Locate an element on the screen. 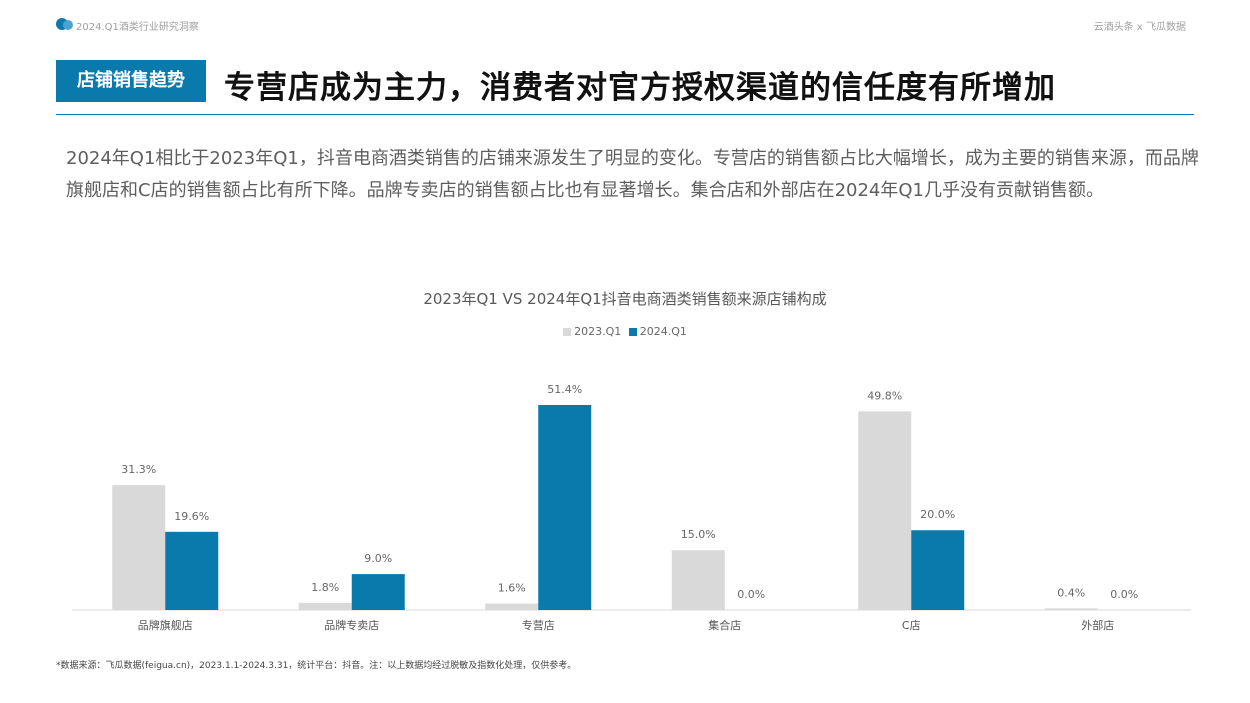 This screenshot has height=703, width=1250. report-name: 2024.Q1酒类行业研究洞察 is located at coordinates (137, 27).